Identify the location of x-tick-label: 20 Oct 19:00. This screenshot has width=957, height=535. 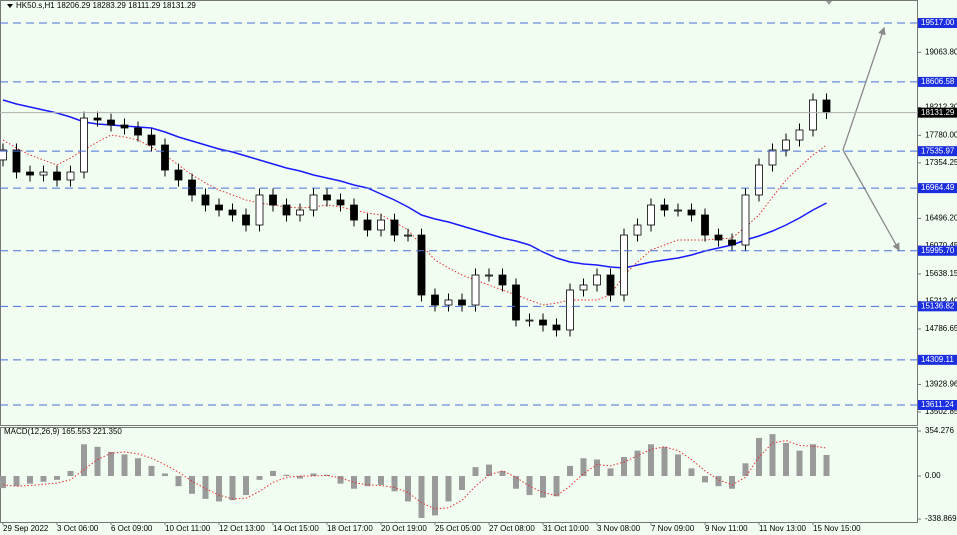
(404, 528).